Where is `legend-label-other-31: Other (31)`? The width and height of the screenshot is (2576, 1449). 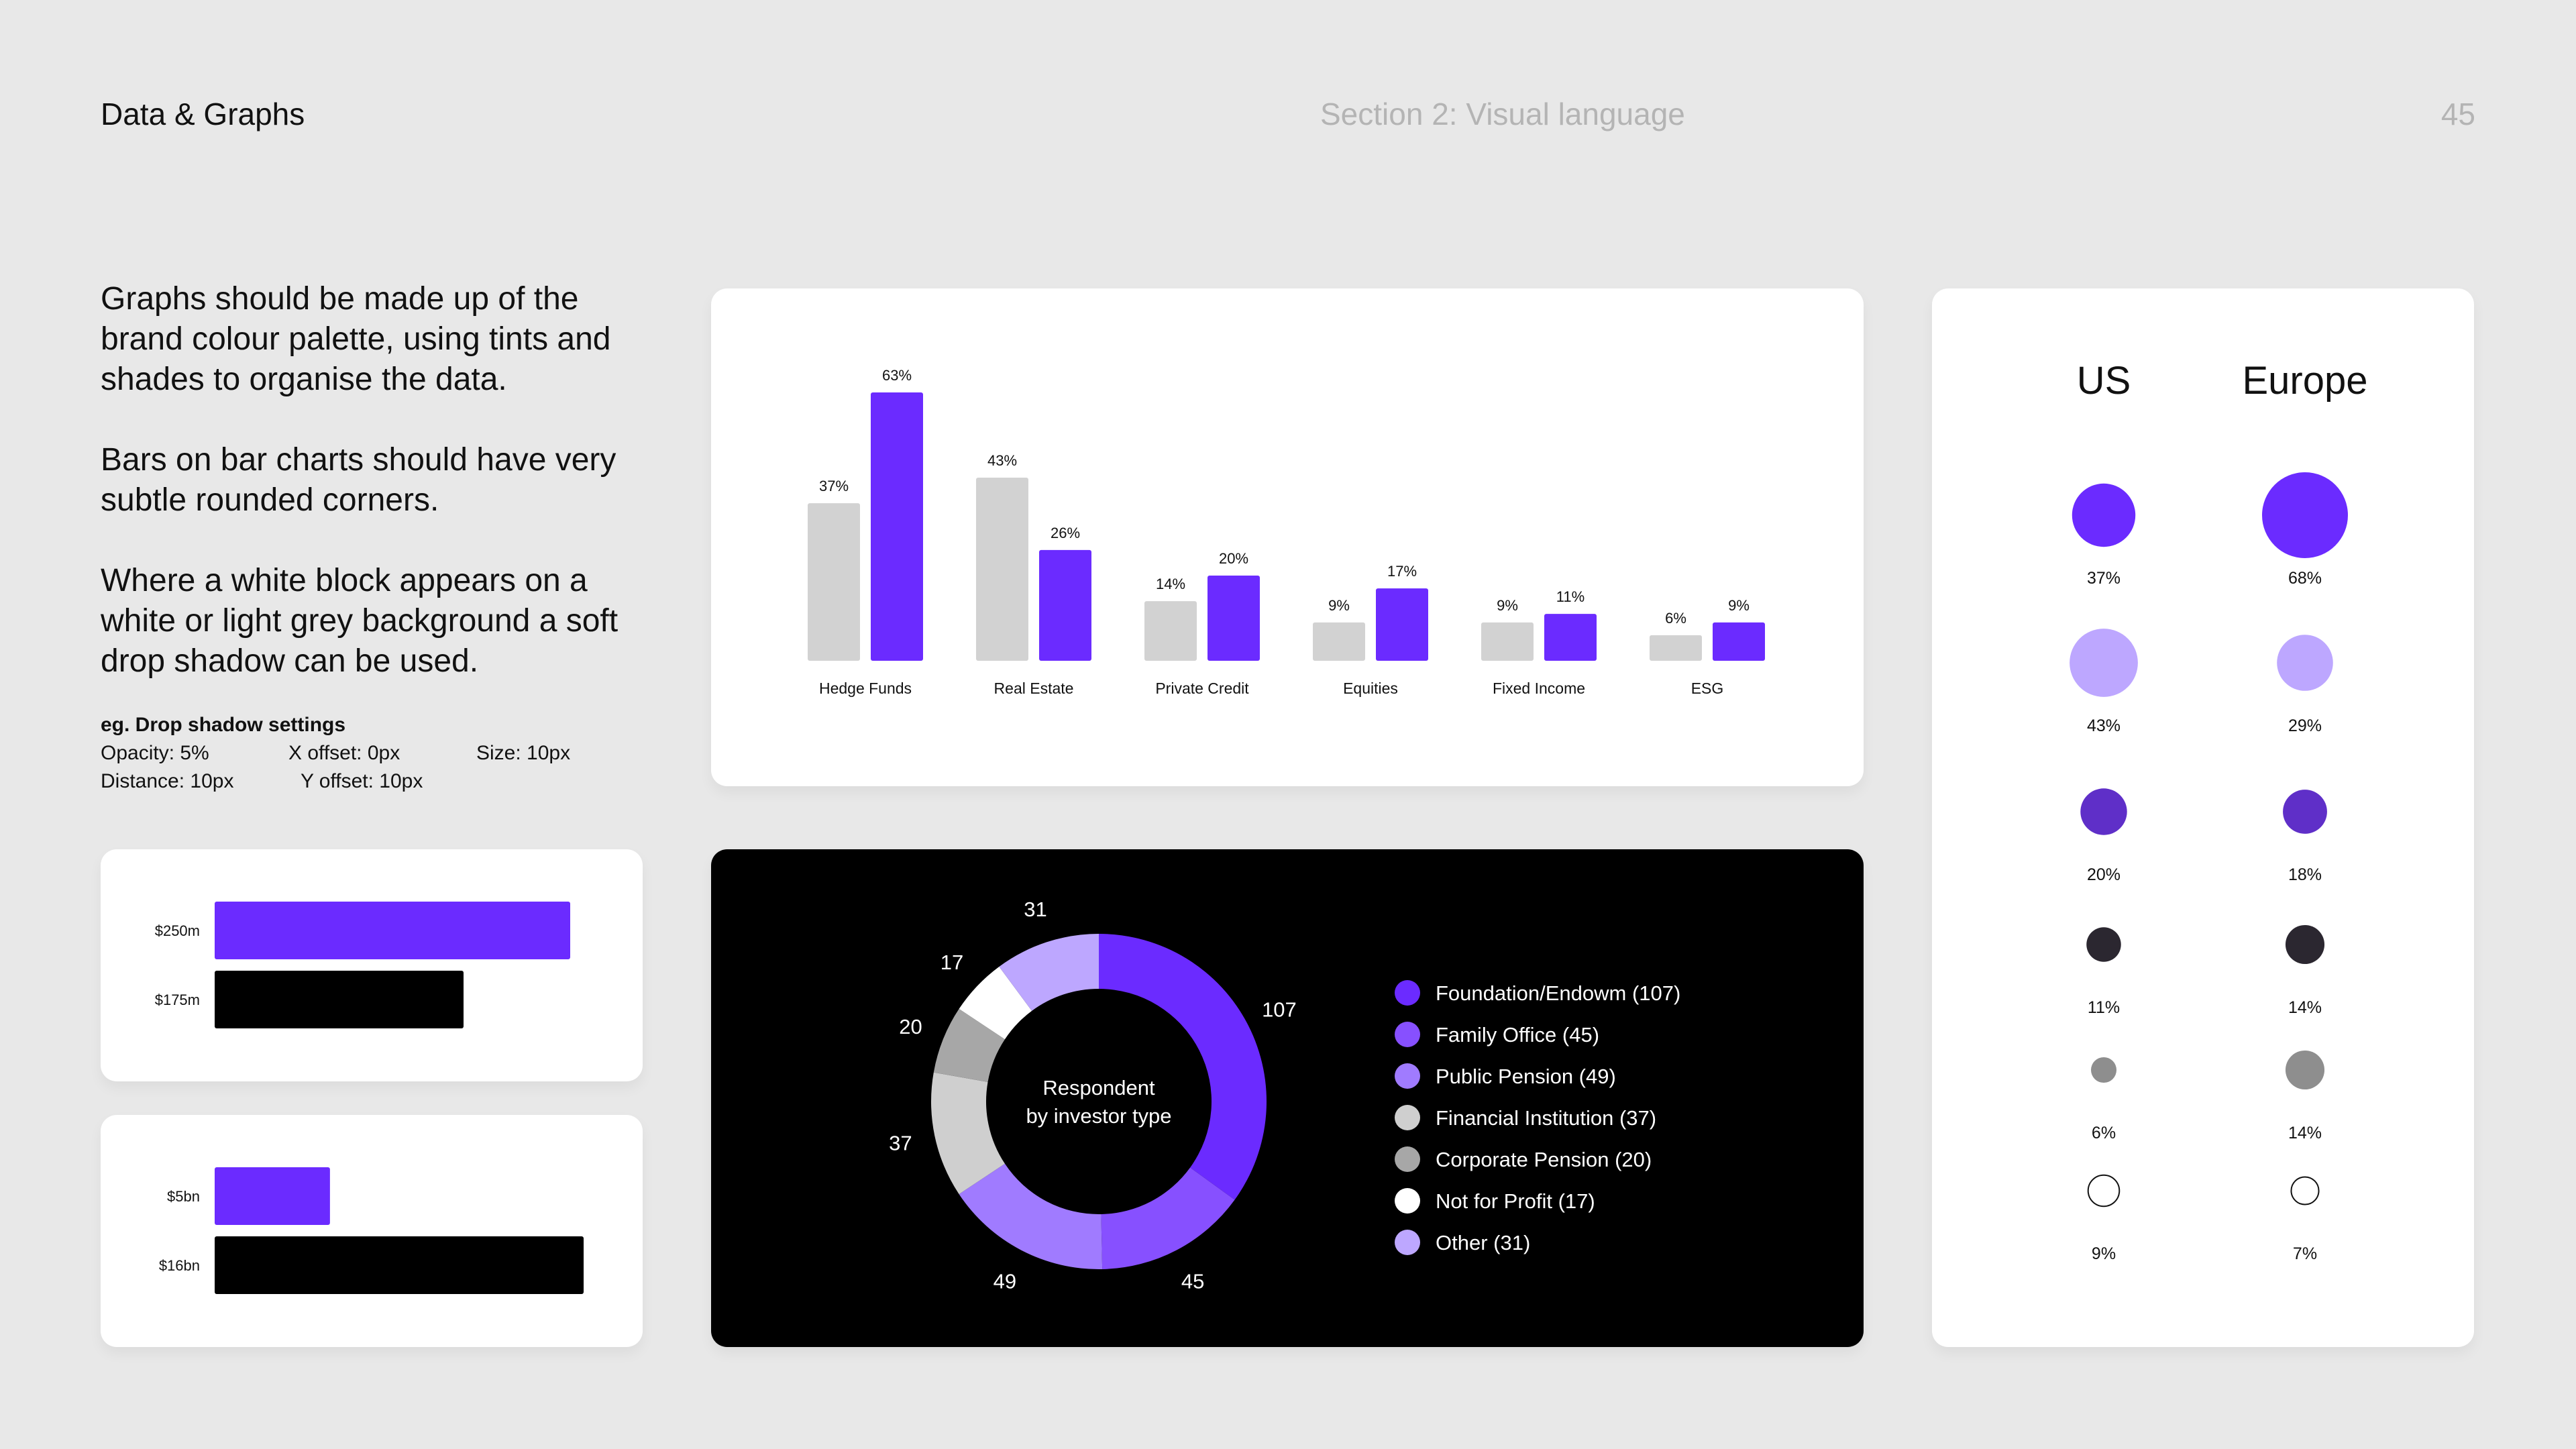
legend-label-other-31: Other (31) is located at coordinates (1483, 1242).